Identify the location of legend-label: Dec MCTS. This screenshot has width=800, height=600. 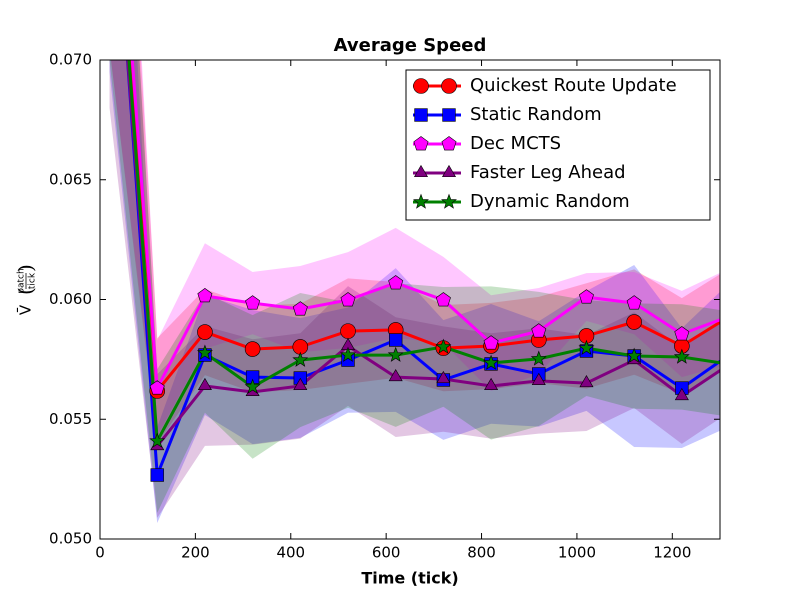
(515, 143).